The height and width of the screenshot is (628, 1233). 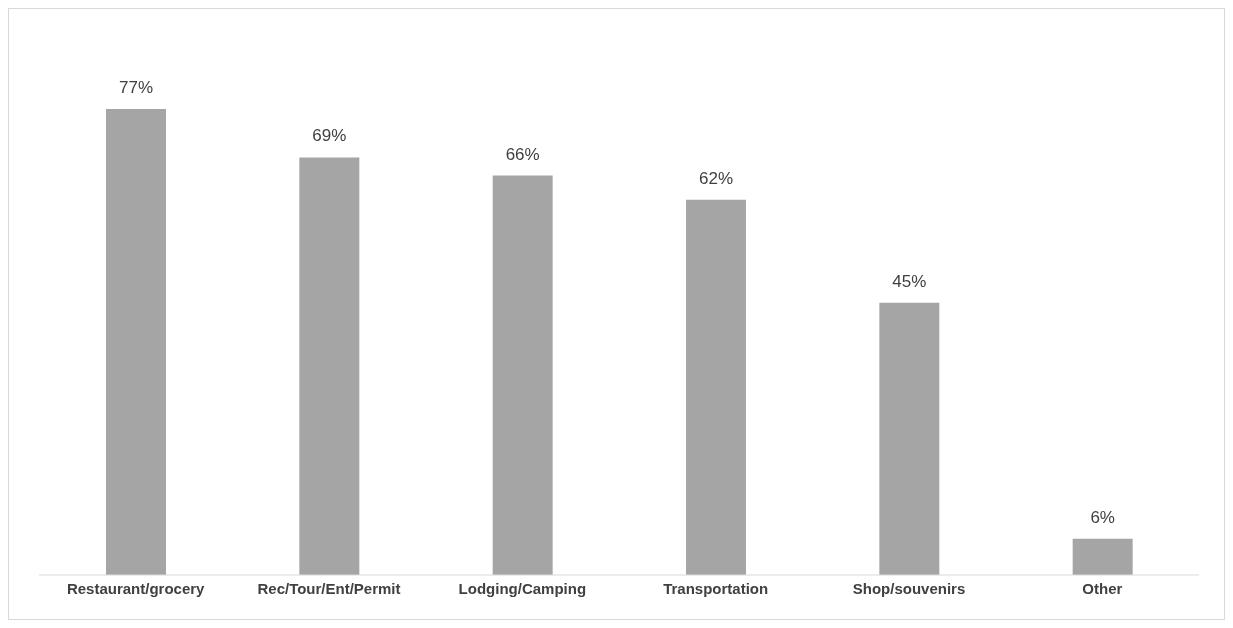 What do you see at coordinates (716, 588) in the screenshot?
I see `x-tick-label: Transportation` at bounding box center [716, 588].